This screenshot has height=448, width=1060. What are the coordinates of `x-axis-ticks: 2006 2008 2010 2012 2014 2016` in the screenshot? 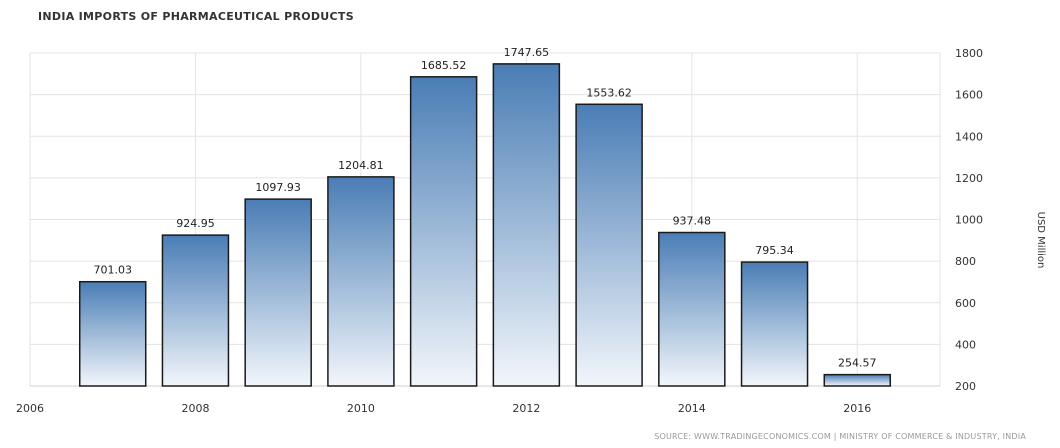 It's located at (443, 408).